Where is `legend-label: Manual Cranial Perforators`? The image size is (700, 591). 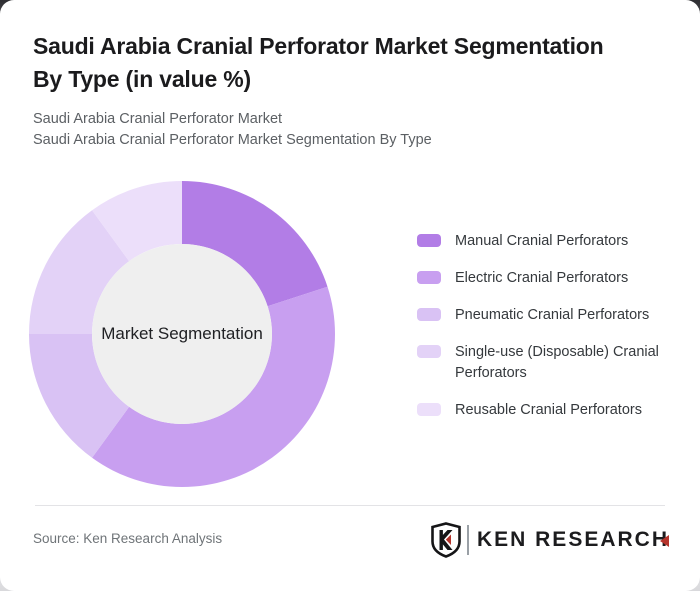
legend-label: Manual Cranial Perforators is located at coordinates (542, 241).